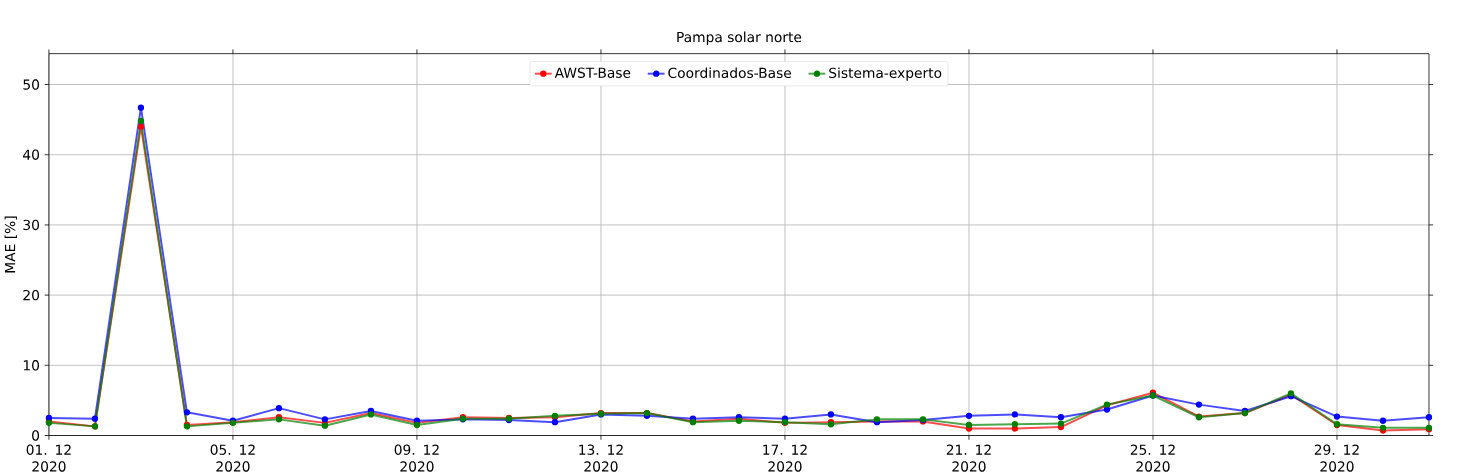 This screenshot has width=1474, height=476. I want to click on x-tick-label: 17. 12 2020, so click(785, 458).